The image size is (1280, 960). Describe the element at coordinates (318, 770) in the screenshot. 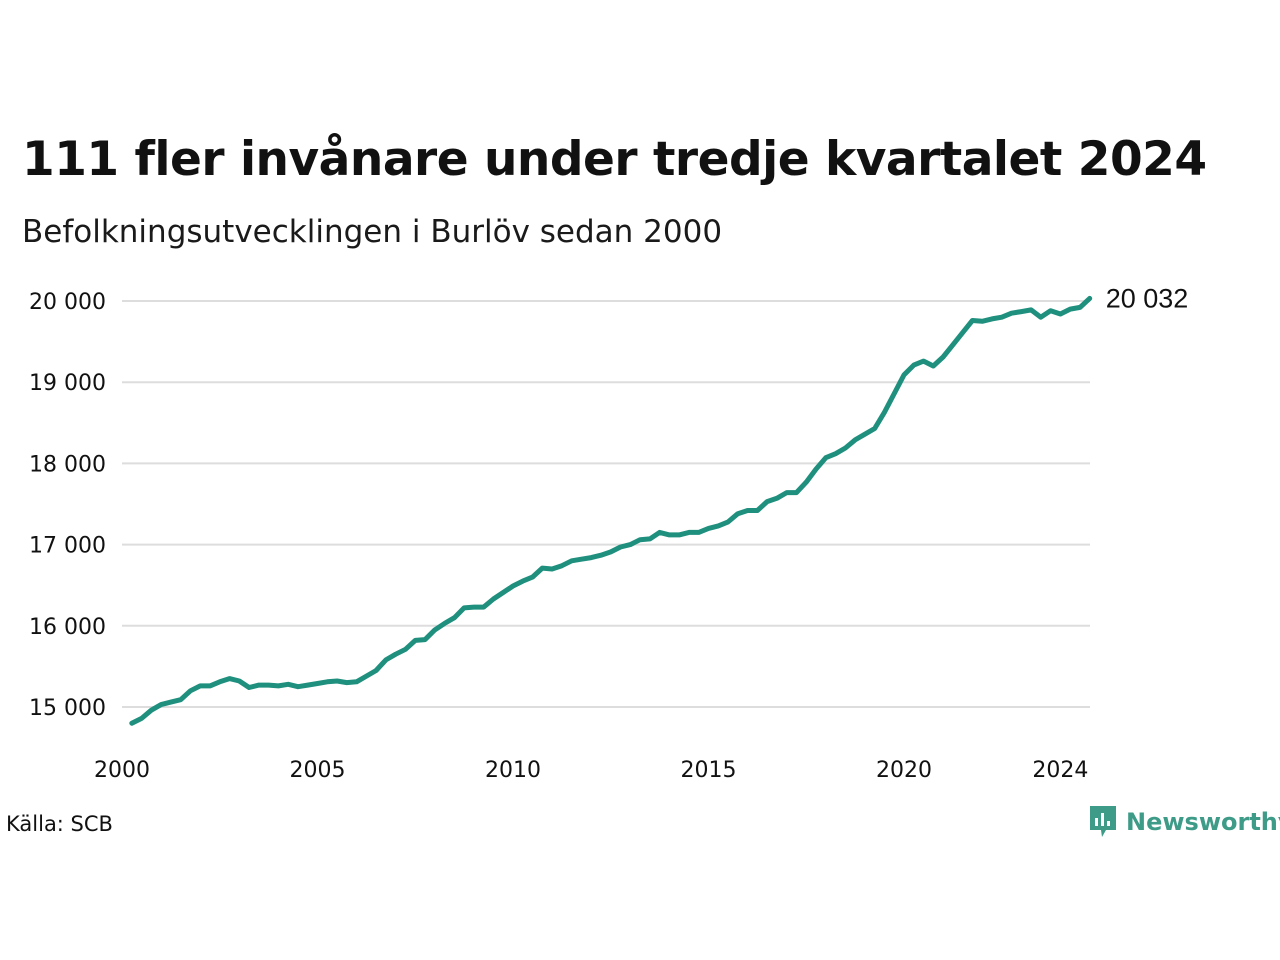

I see `x-tick-label: 2005` at that location.